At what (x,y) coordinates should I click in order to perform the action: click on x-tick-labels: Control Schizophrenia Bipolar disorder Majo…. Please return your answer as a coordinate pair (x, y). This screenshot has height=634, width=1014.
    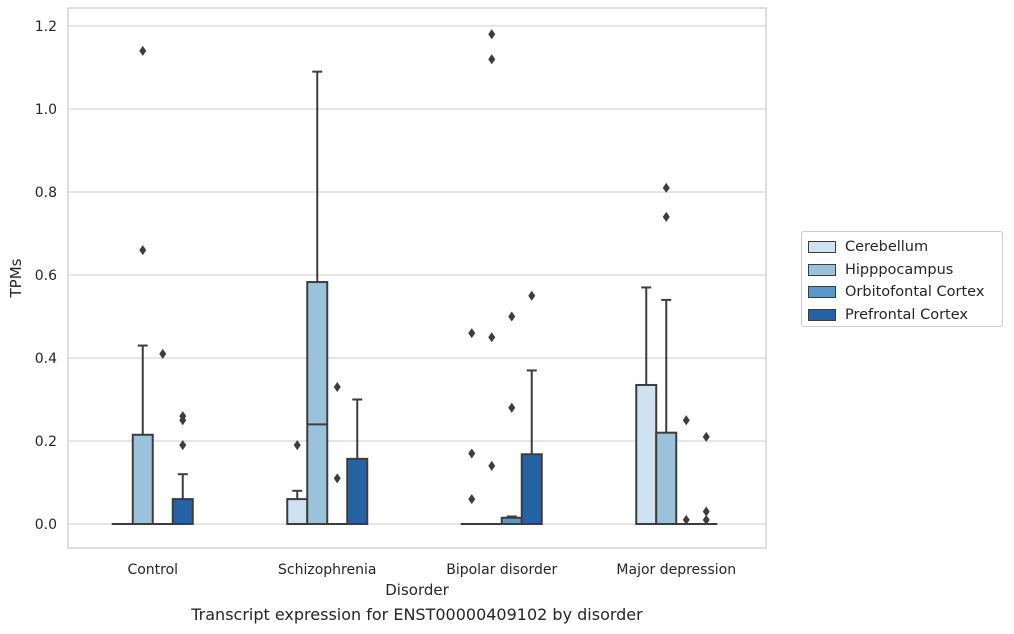
    Looking at the image, I should click on (431, 570).